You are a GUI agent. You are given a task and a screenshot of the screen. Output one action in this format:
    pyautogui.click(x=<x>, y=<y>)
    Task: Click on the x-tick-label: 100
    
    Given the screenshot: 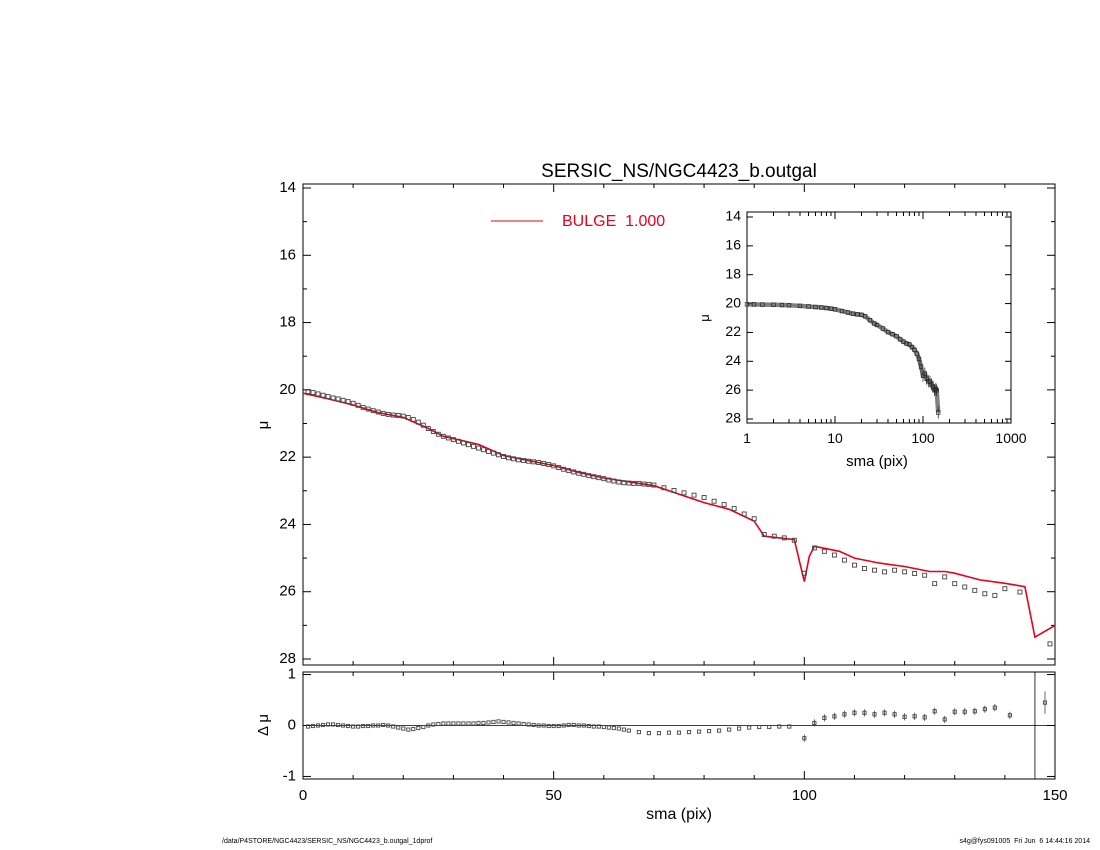 What is the action you would take?
    pyautogui.click(x=804, y=795)
    